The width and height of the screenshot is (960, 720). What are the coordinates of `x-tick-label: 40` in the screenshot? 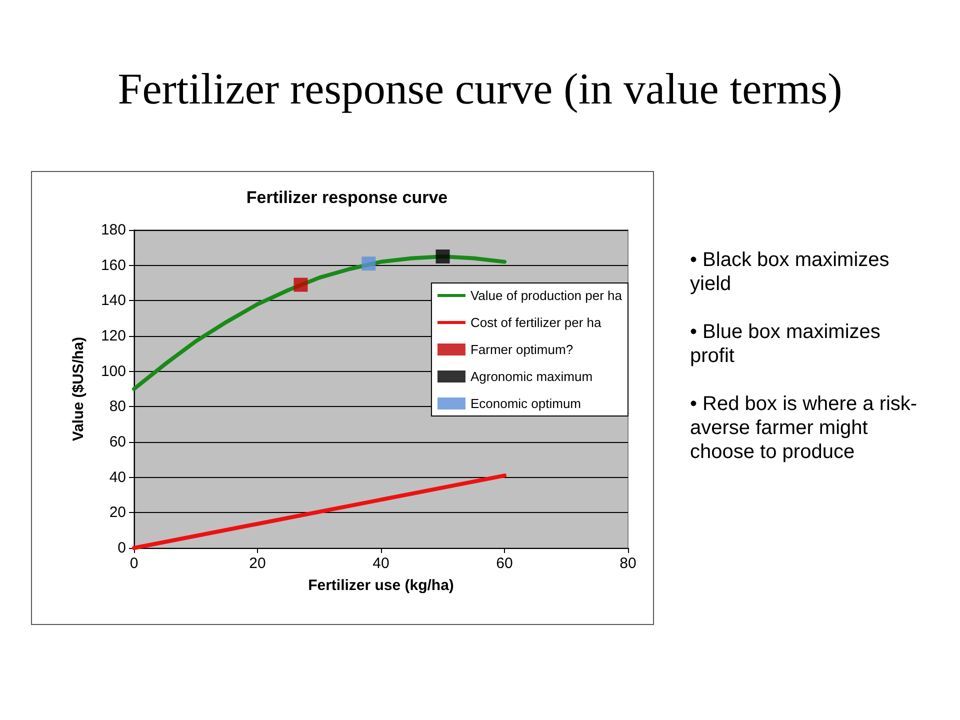 It's located at (381, 563).